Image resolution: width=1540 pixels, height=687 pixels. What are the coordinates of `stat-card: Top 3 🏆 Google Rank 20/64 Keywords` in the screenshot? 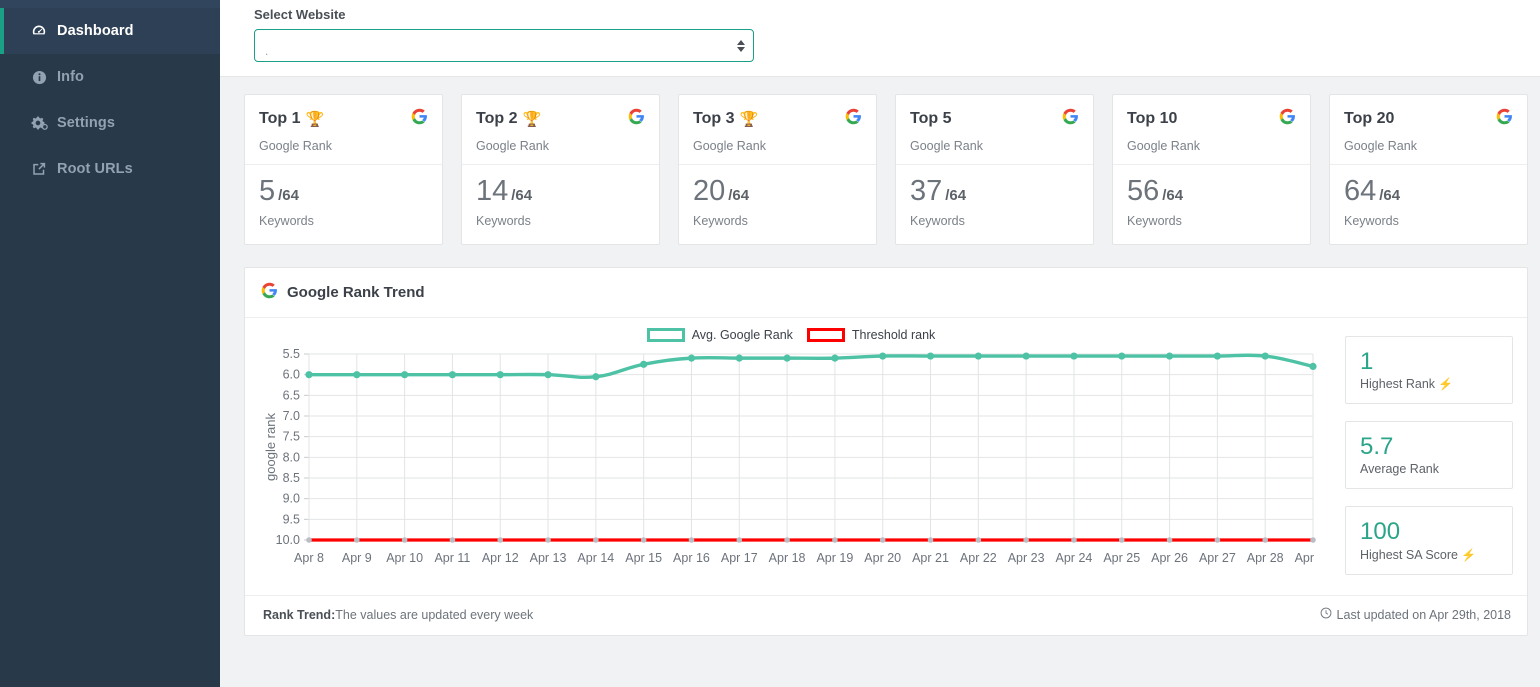 It's located at (777, 169).